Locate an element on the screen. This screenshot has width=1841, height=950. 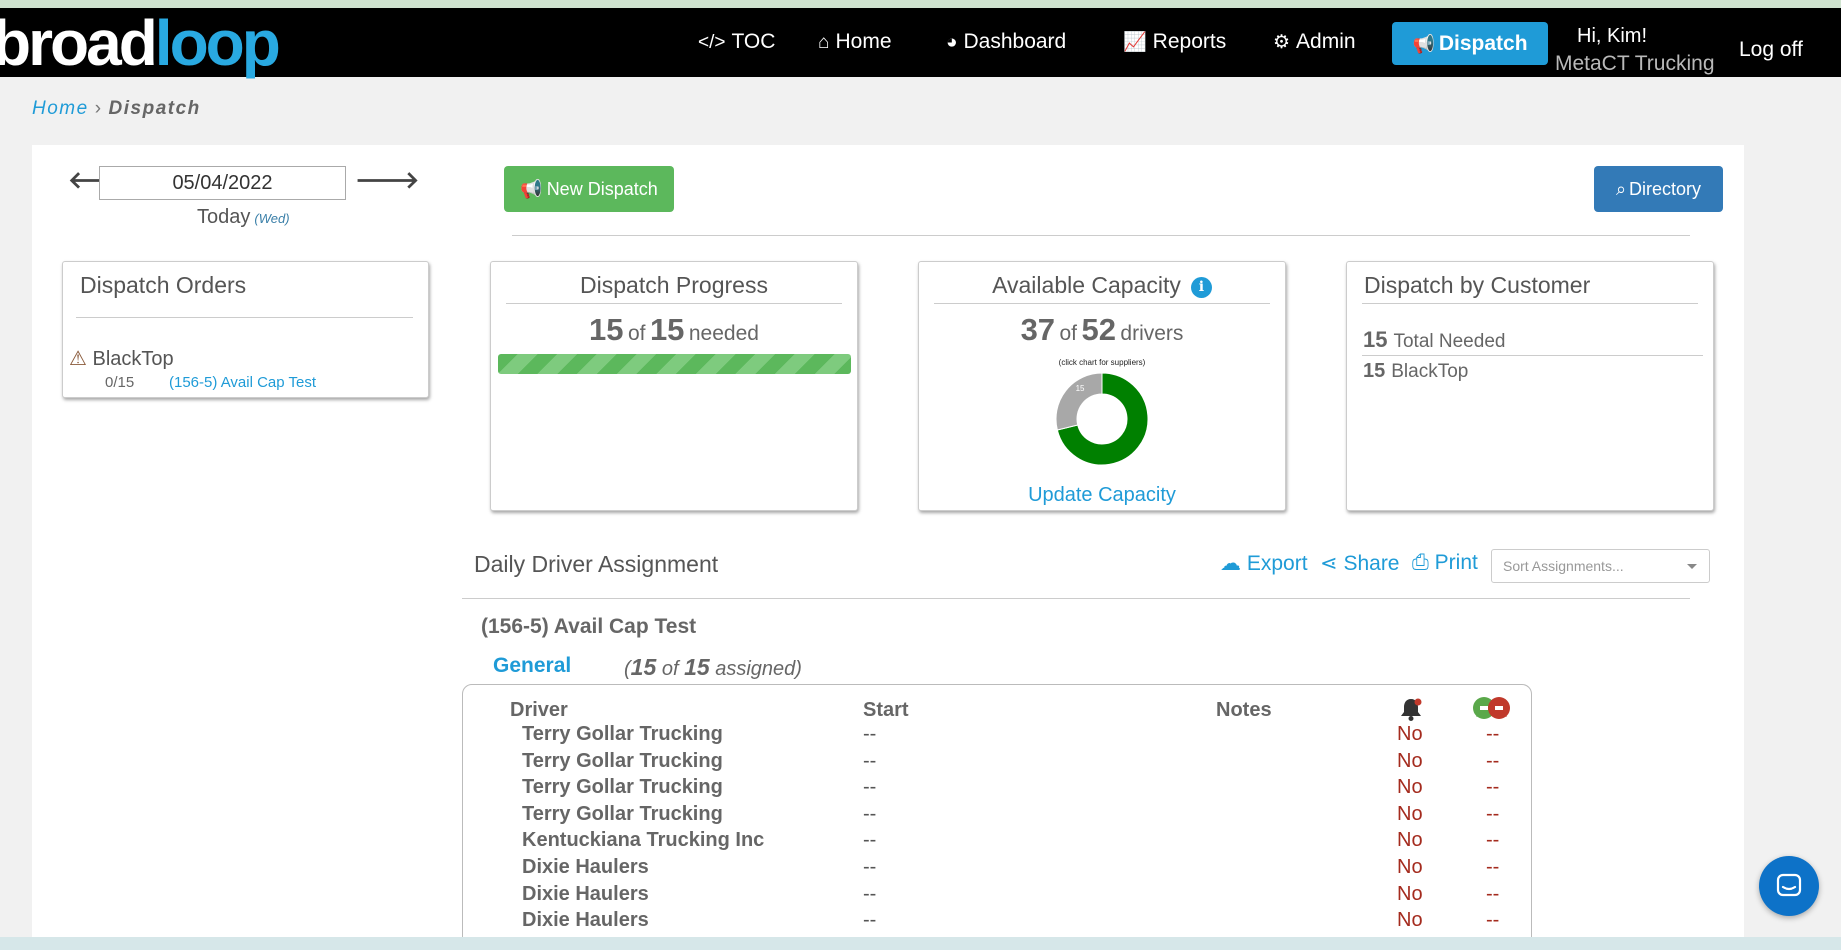
tab-general: General is located at coordinates (532, 665).